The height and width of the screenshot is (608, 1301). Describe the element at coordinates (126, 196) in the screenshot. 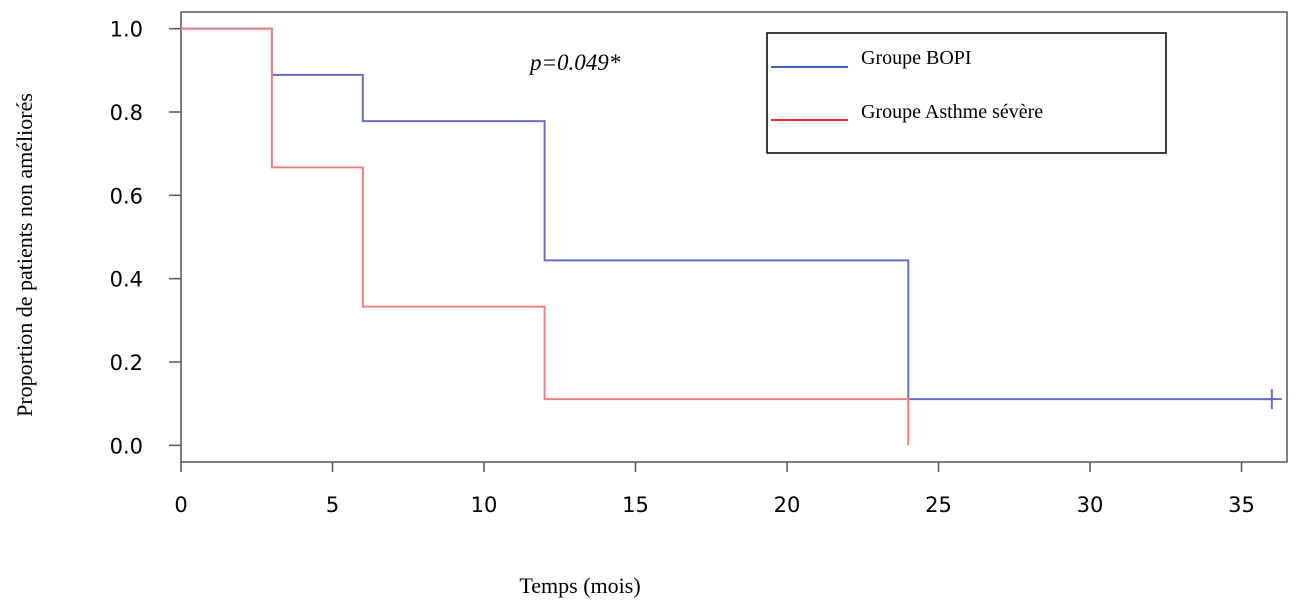

I see `y-tick-label: 0.6` at that location.